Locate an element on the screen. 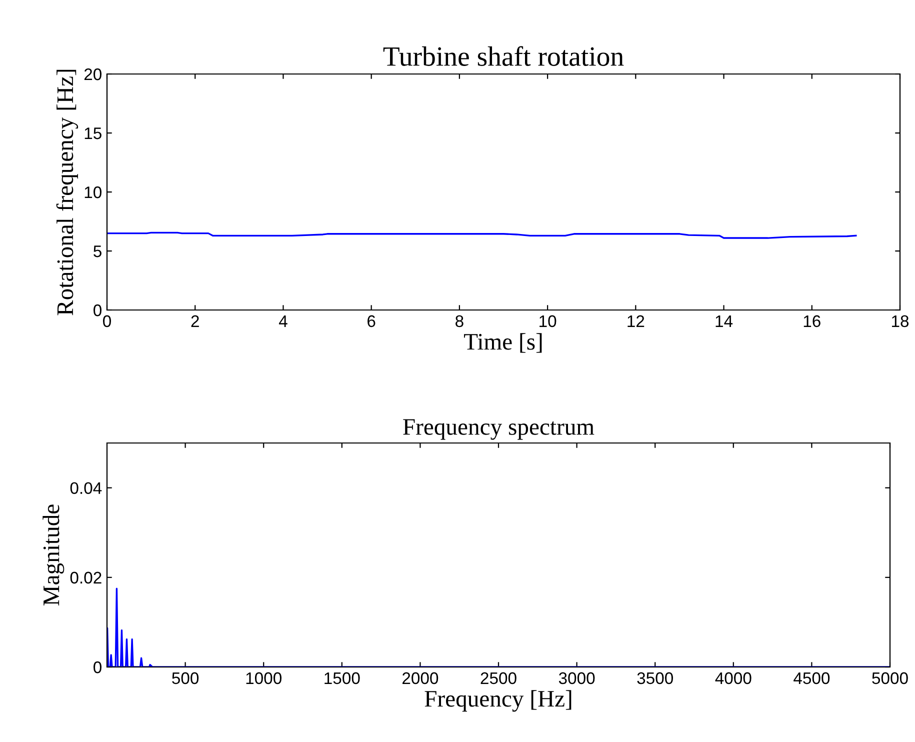 This screenshot has height=742, width=915. x-tick-label: 2000 is located at coordinates (420, 678).